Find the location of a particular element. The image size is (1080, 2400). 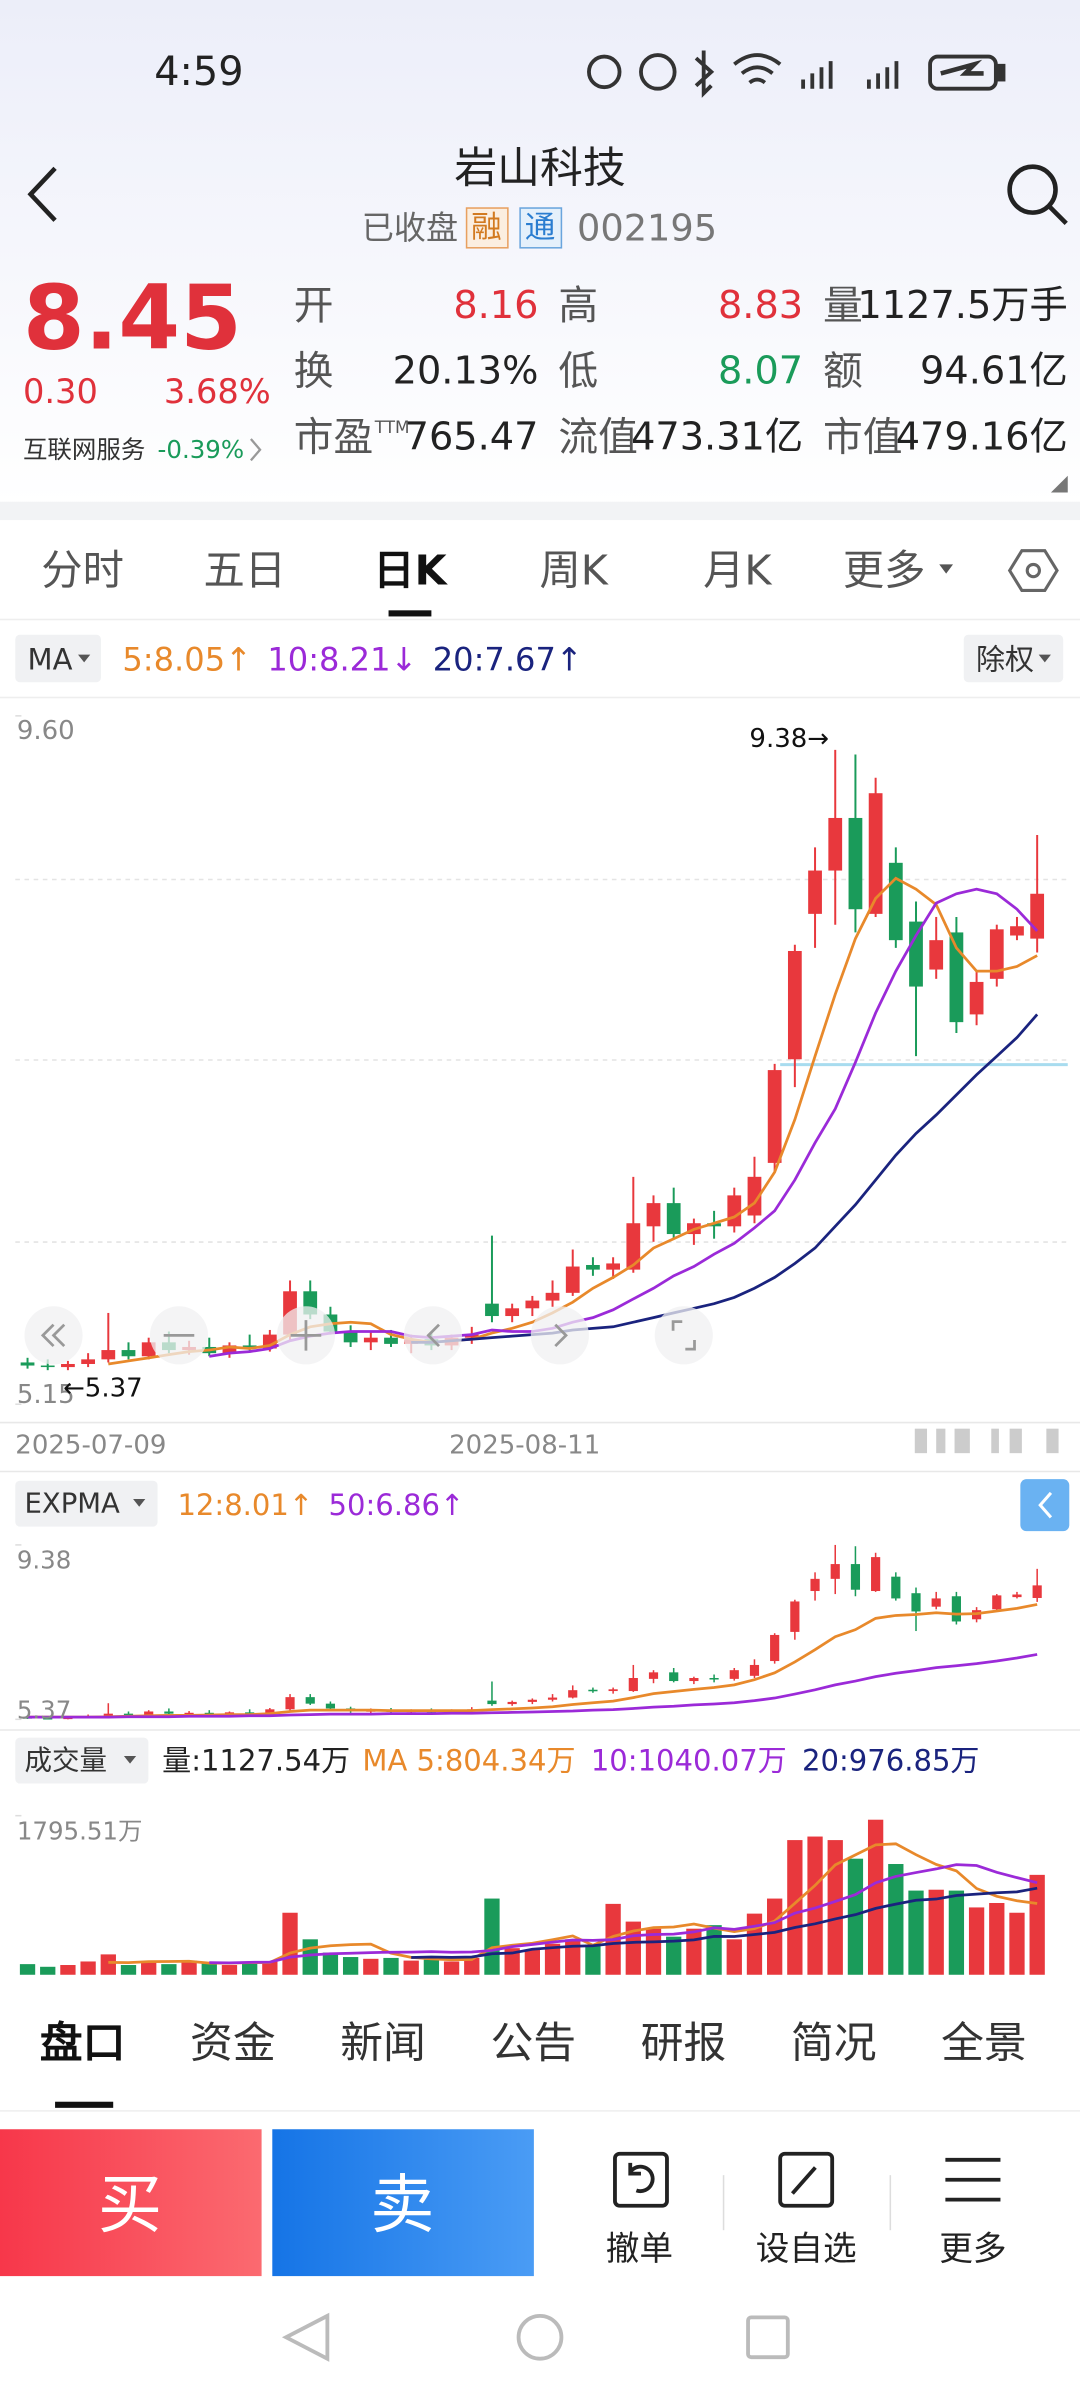

y-tick-label: 9.38 is located at coordinates (44, 1560).